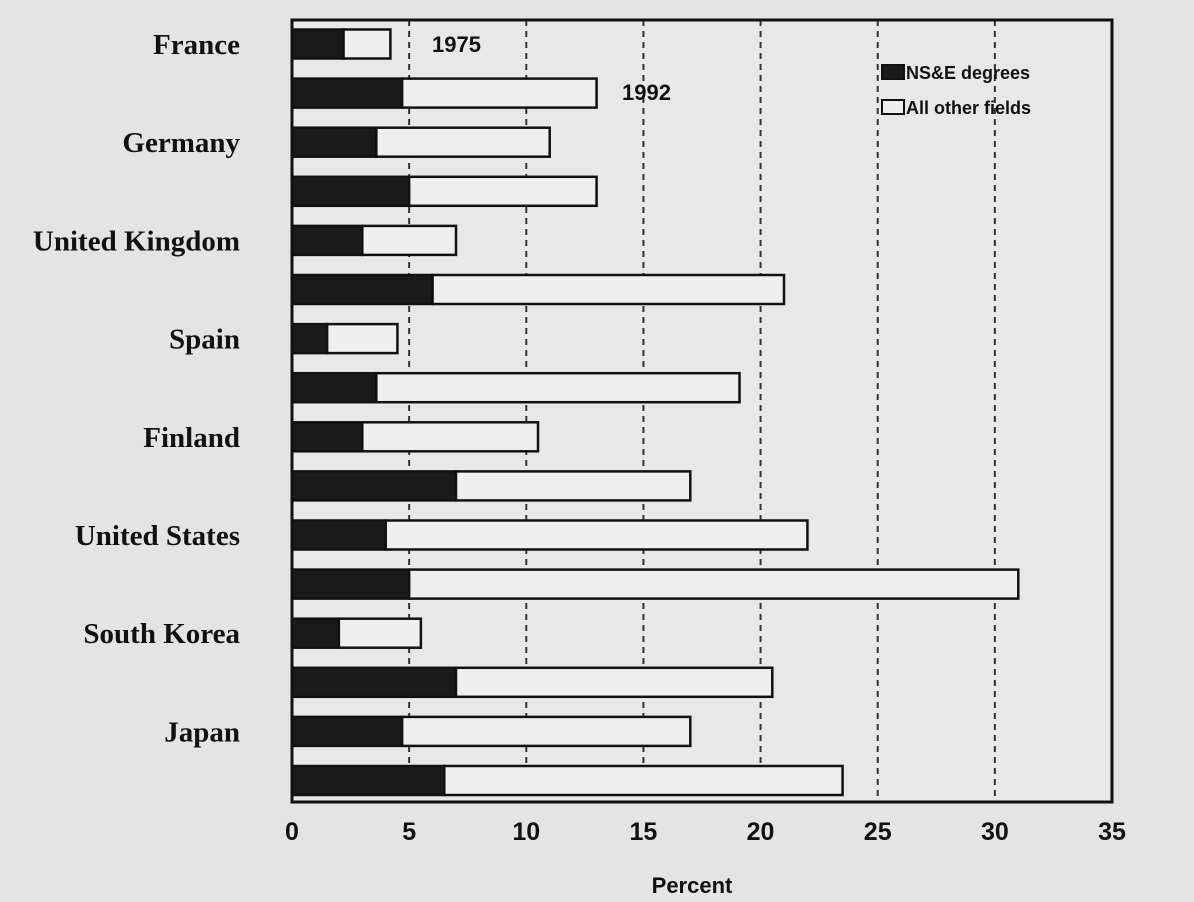 Image resolution: width=1194 pixels, height=902 pixels. I want to click on category-label: South Korea, so click(161, 634).